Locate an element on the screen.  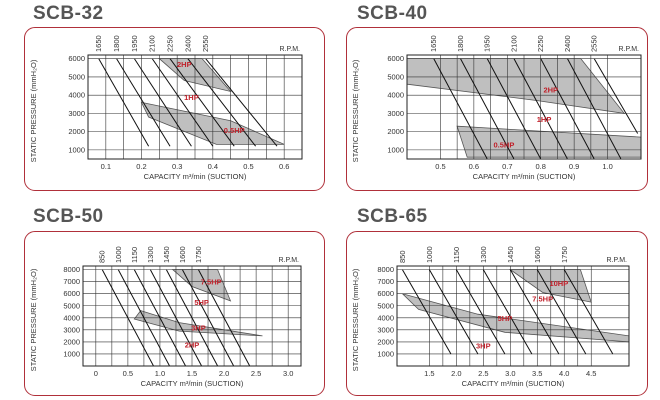
scb-50-title: SCB-50 is located at coordinates (68, 216).